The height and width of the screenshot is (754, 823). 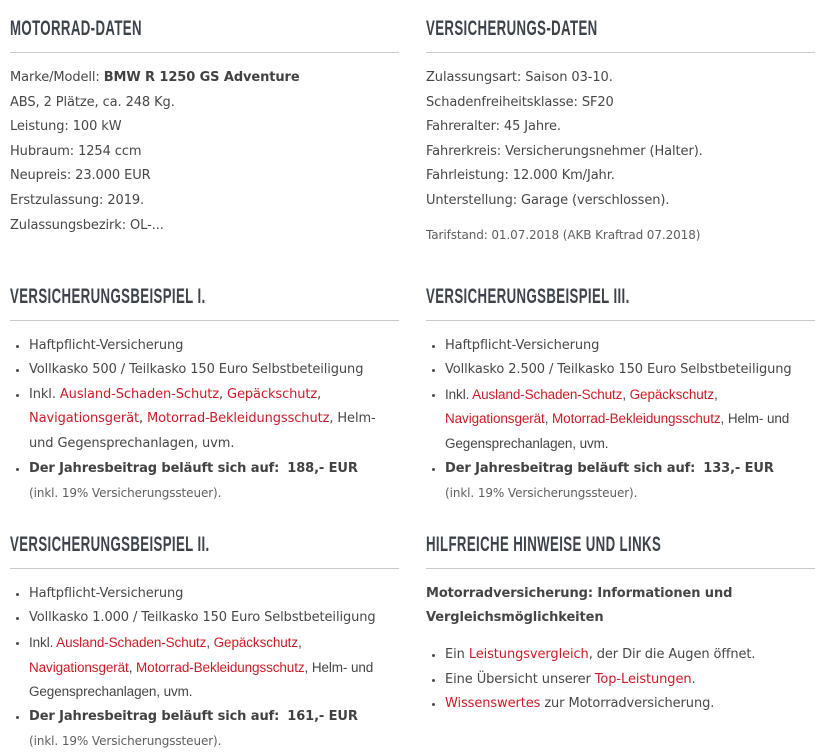 I want to click on section-heading: HILFREICHE HINWEISE UND LINKS, so click(x=620, y=545).